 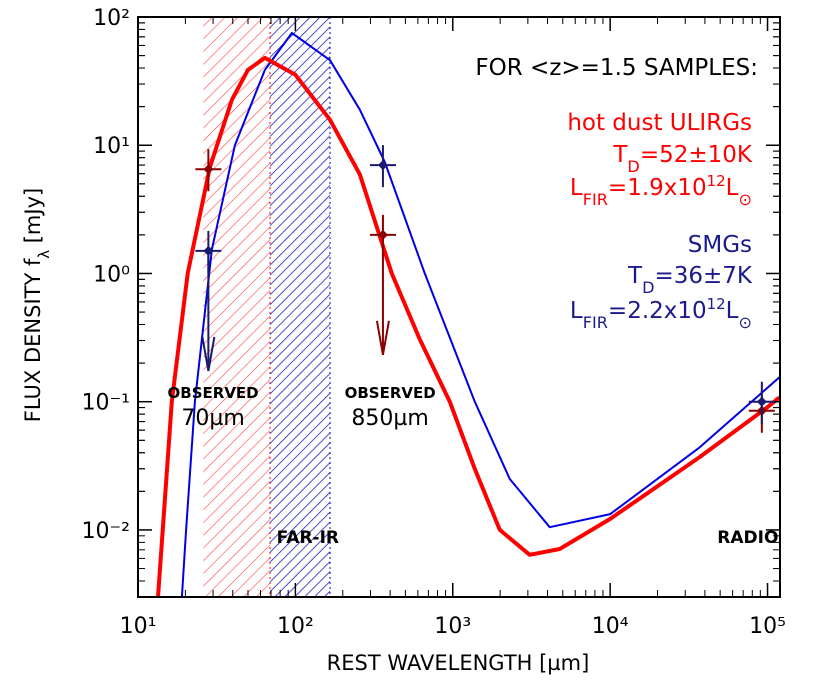 I want to click on x-tick-label: 10¹, so click(x=138, y=626).